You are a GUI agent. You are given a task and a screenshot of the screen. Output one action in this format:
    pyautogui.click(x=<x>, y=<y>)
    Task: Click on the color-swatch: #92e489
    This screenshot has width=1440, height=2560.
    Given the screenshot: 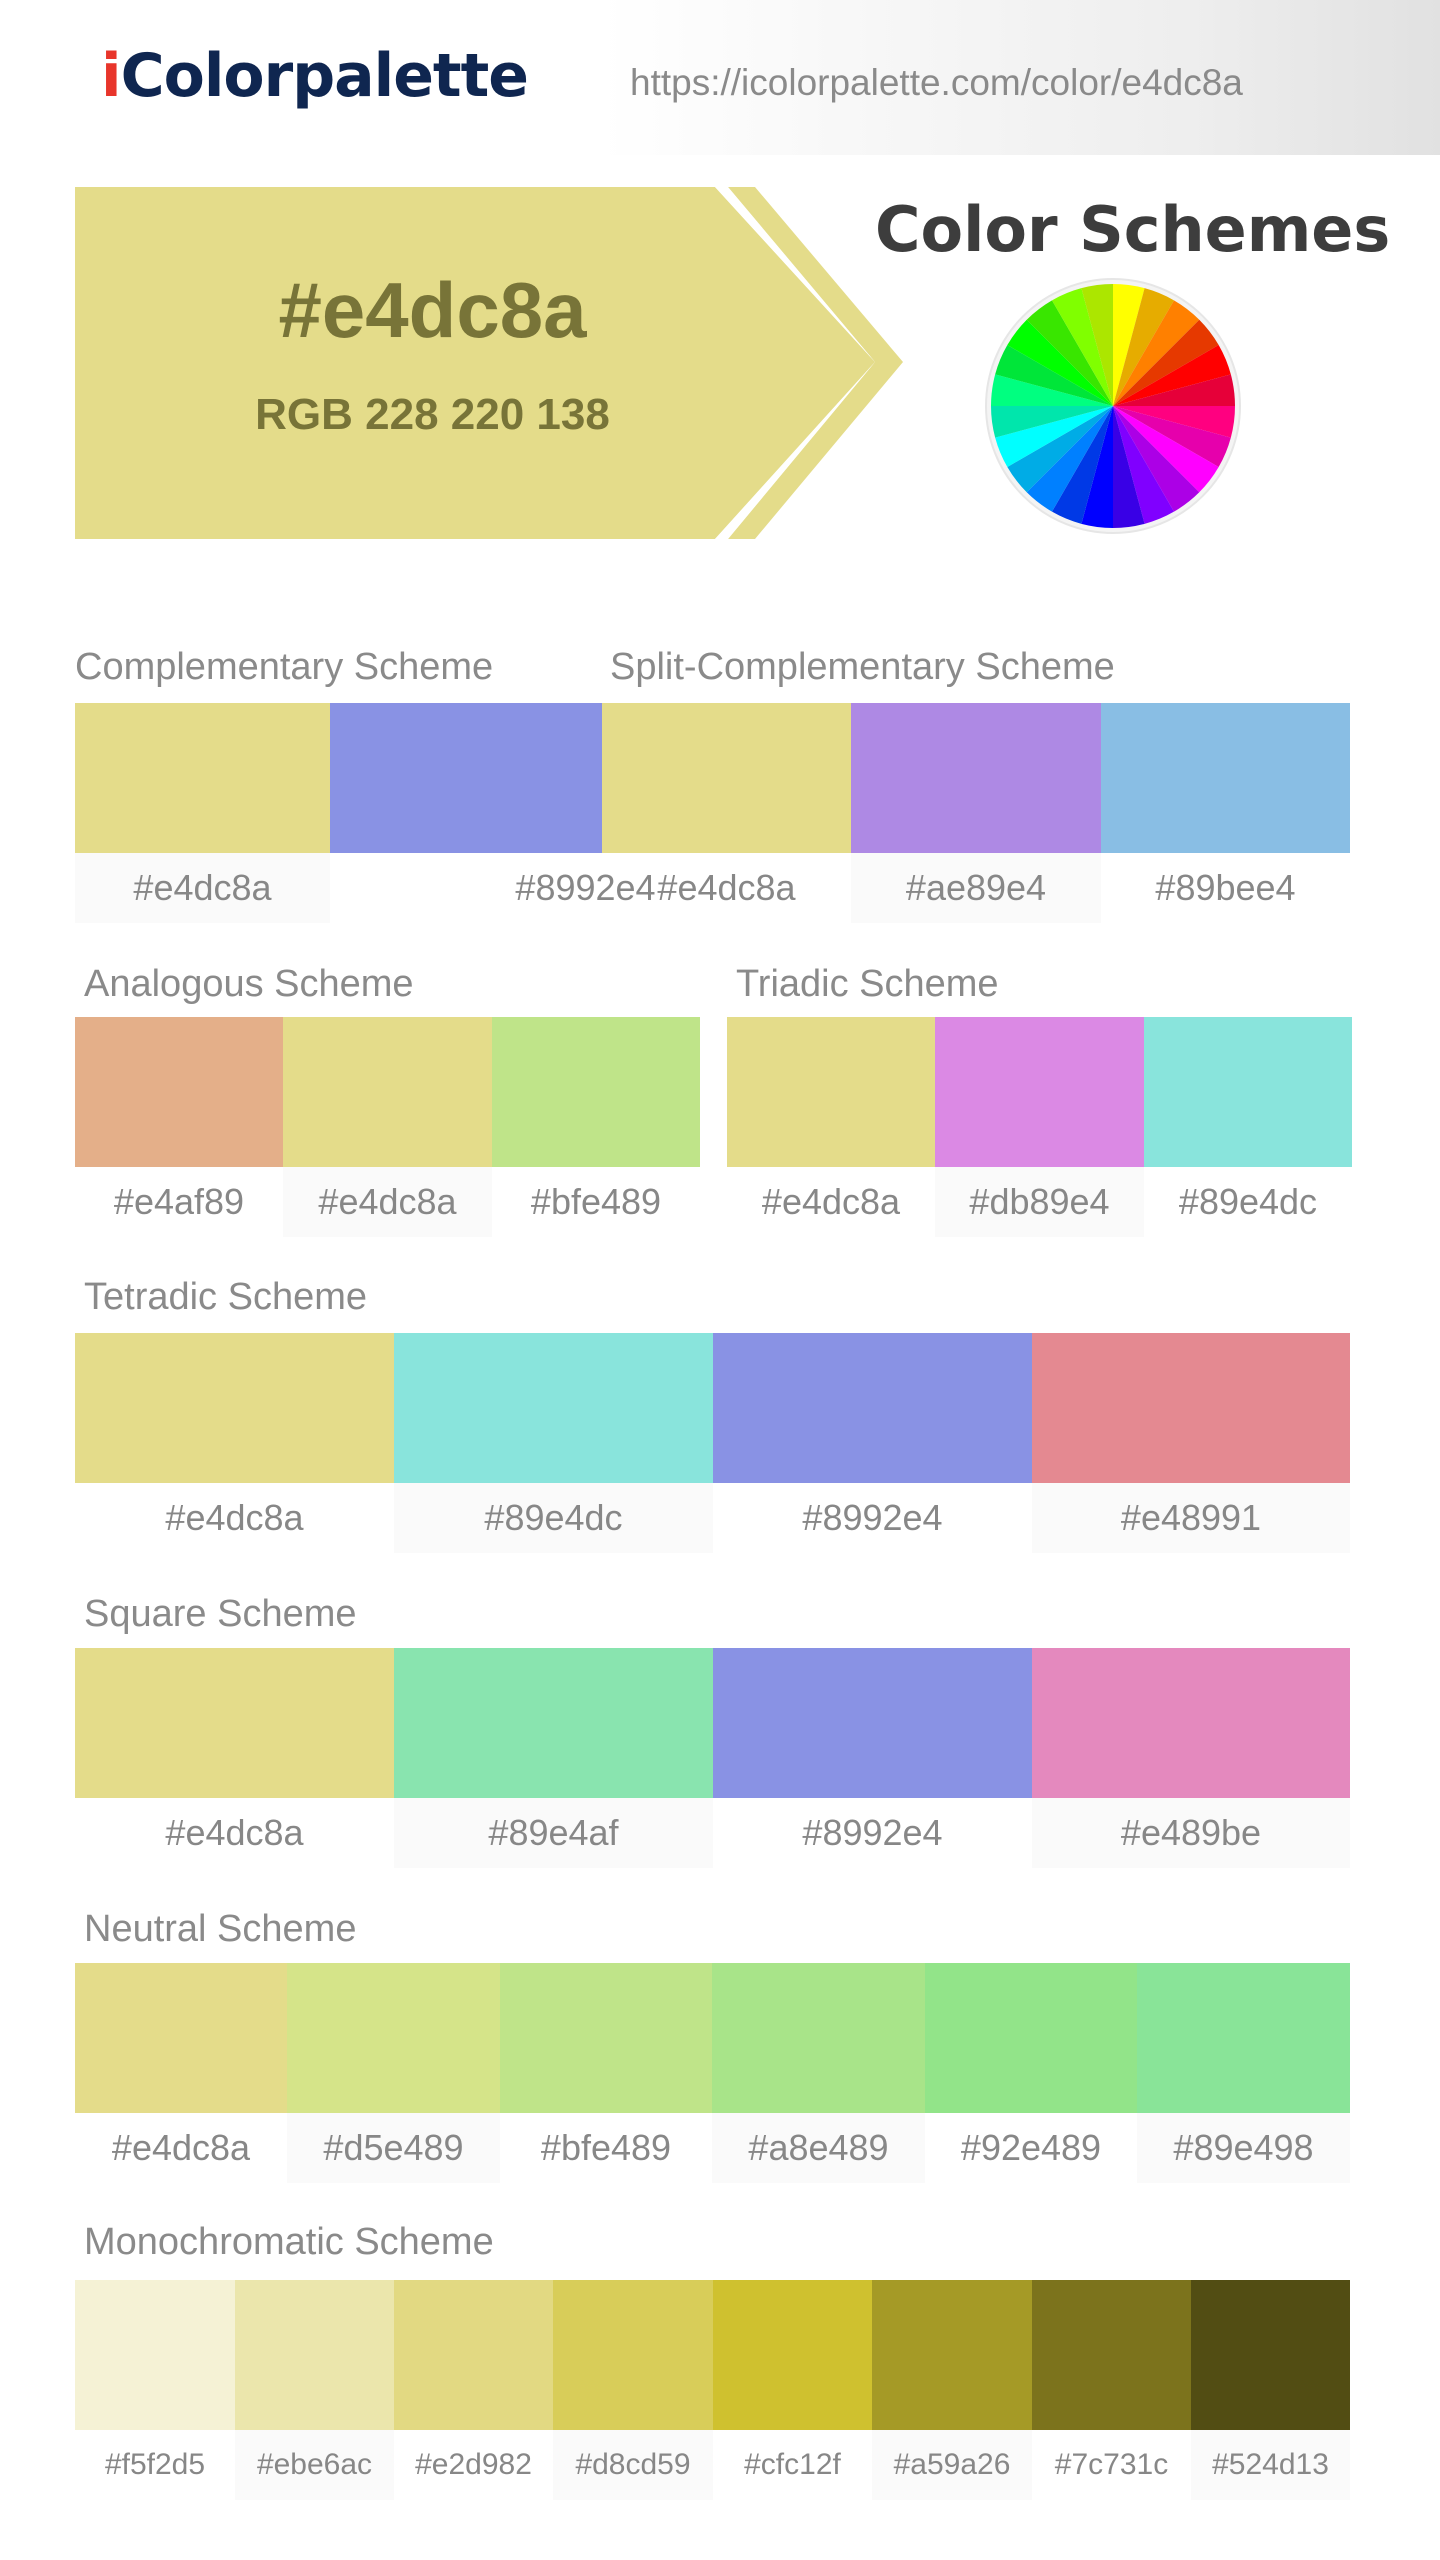 What is the action you would take?
    pyautogui.click(x=1031, y=2073)
    